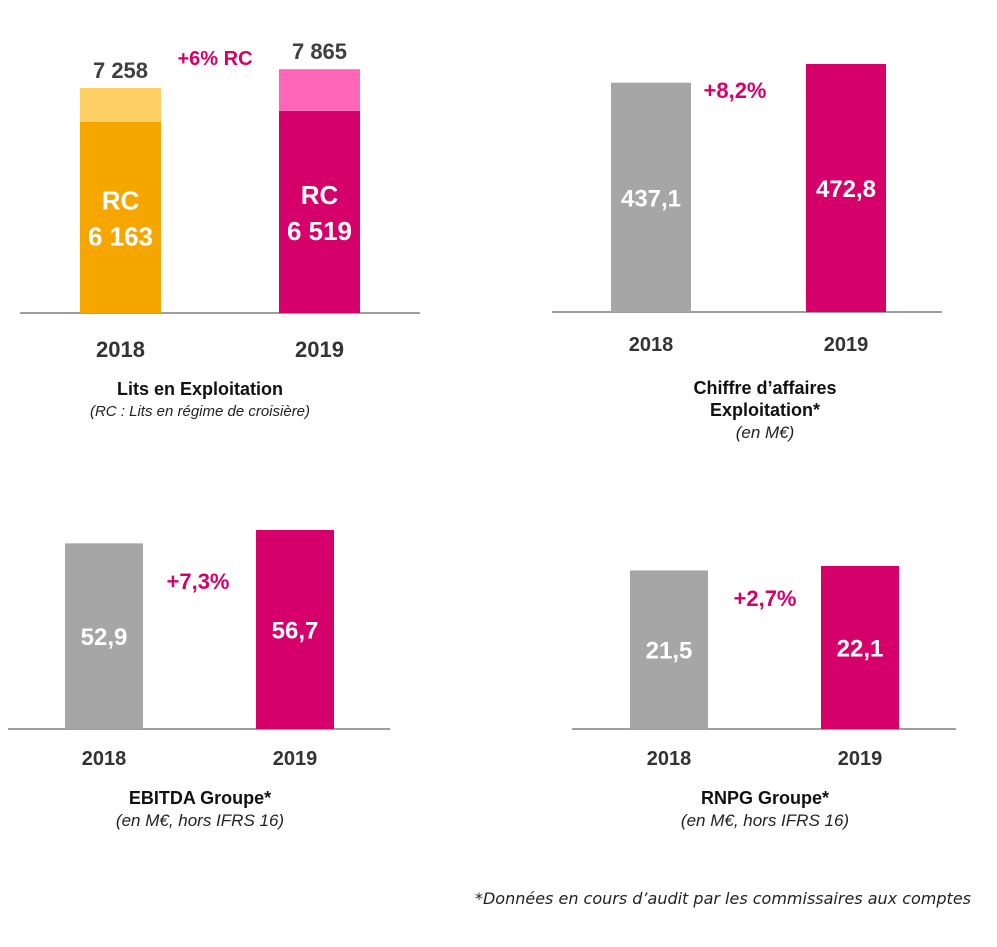 The width and height of the screenshot is (997, 947). What do you see at coordinates (104, 759) in the screenshot?
I see `chart3-xtick-2018: 2018` at bounding box center [104, 759].